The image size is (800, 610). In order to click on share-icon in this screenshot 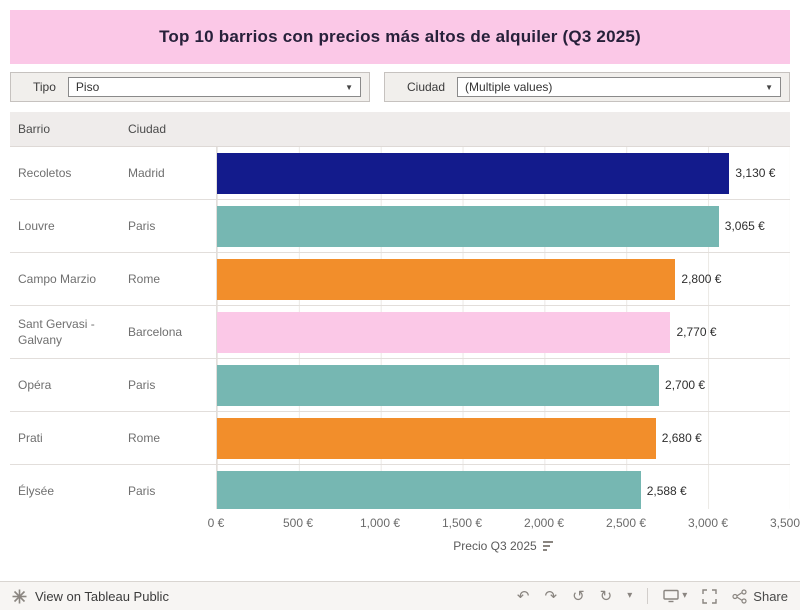, I will do `click(739, 596)`.